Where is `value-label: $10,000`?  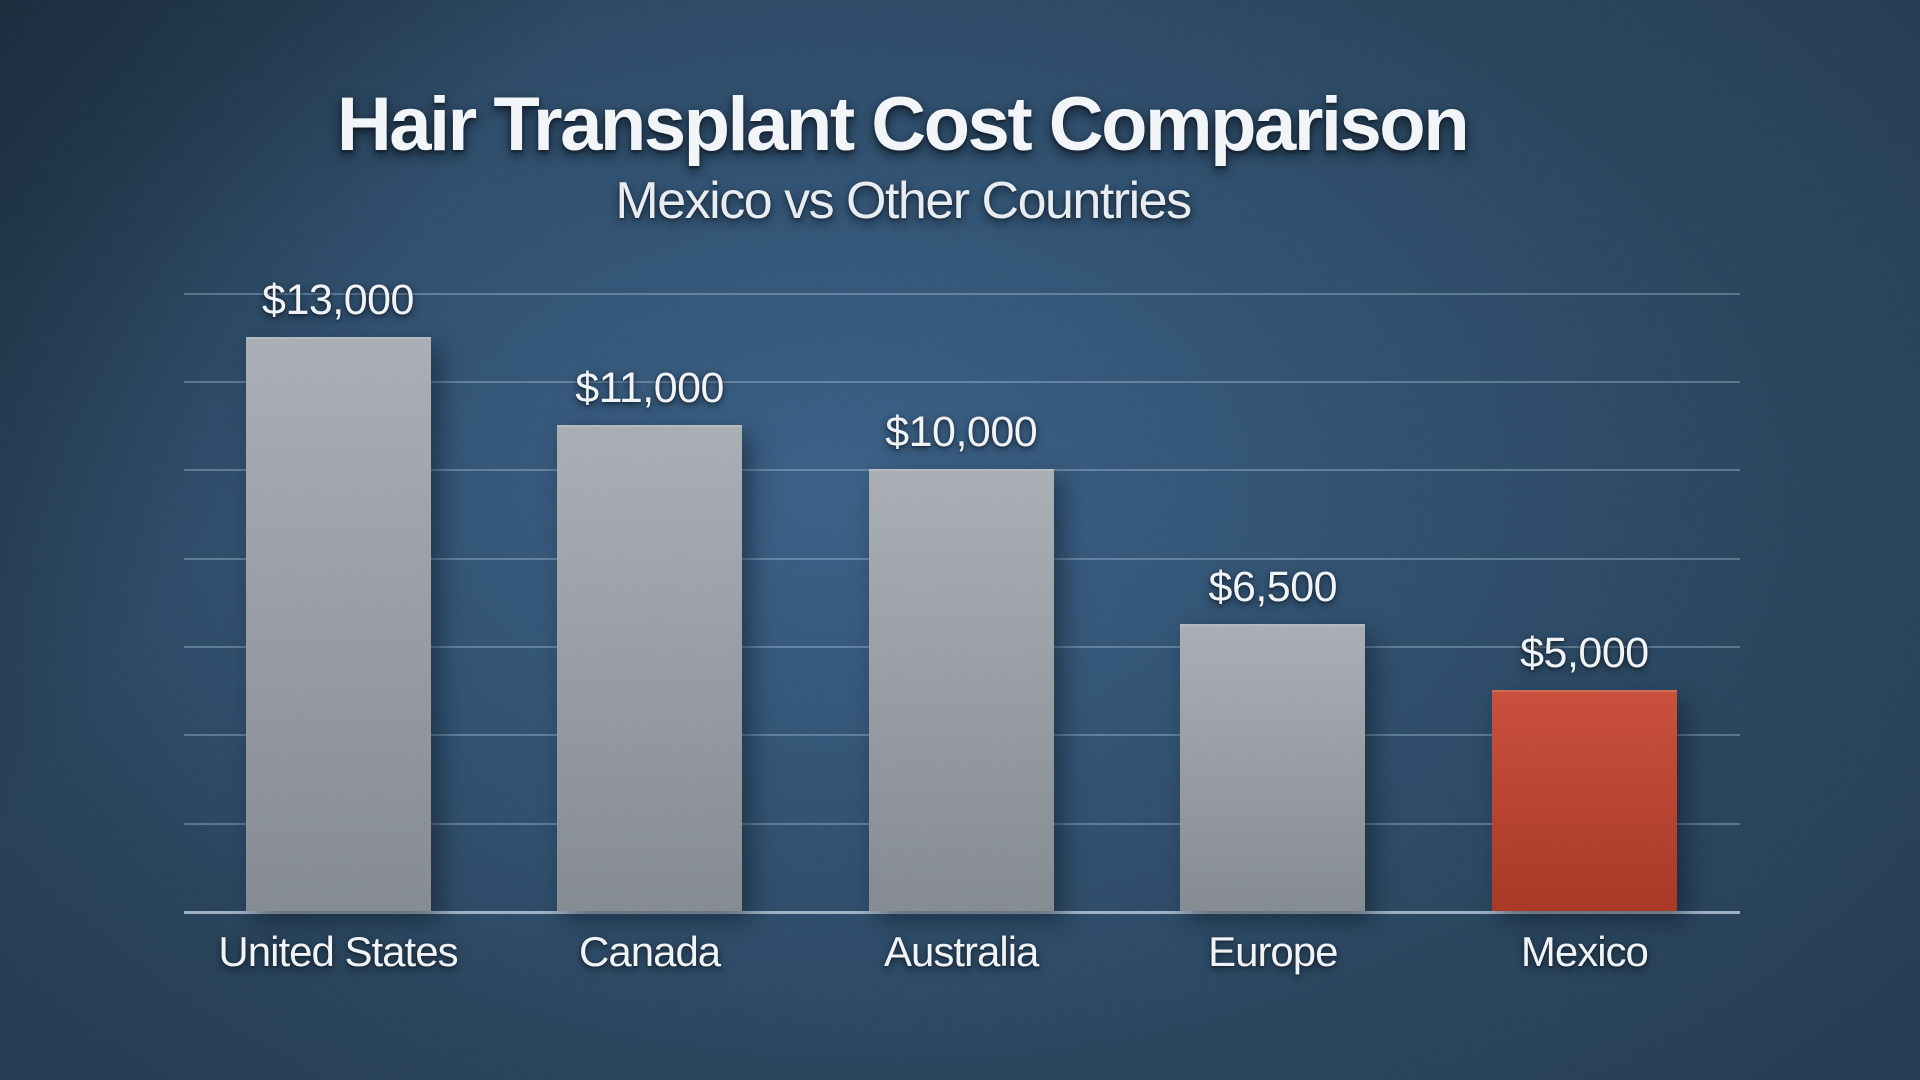
value-label: $10,000 is located at coordinates (961, 432).